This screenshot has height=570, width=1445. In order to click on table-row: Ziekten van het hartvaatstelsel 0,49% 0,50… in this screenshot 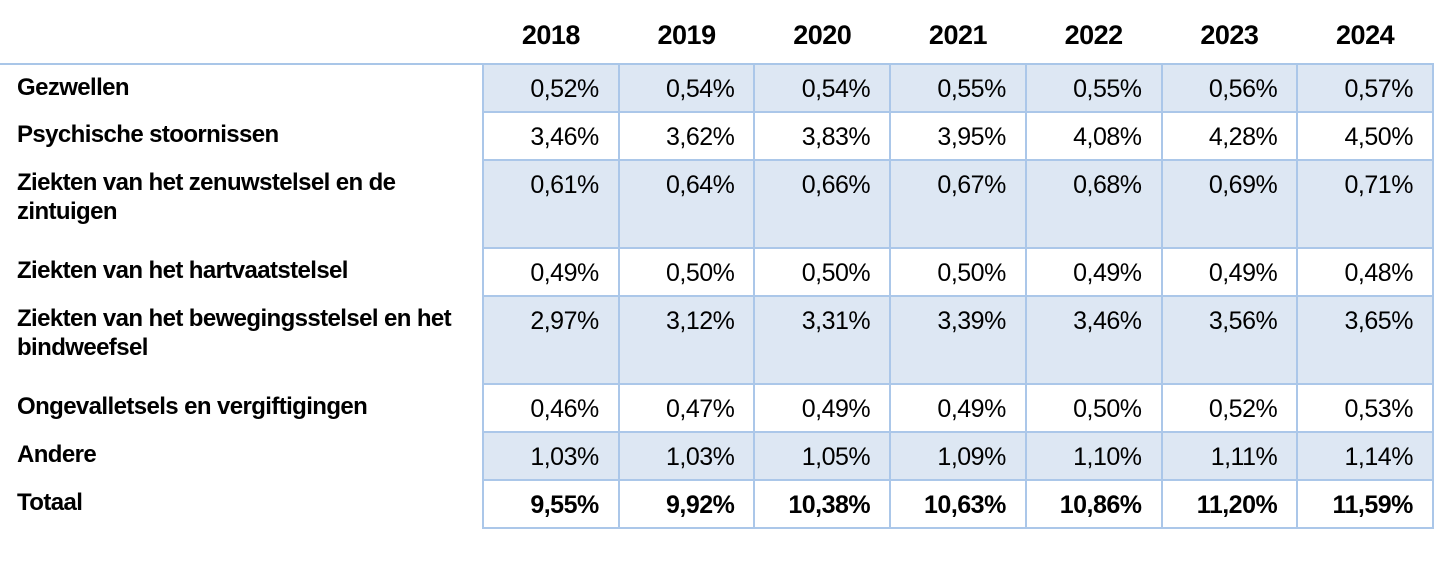, I will do `click(717, 272)`.